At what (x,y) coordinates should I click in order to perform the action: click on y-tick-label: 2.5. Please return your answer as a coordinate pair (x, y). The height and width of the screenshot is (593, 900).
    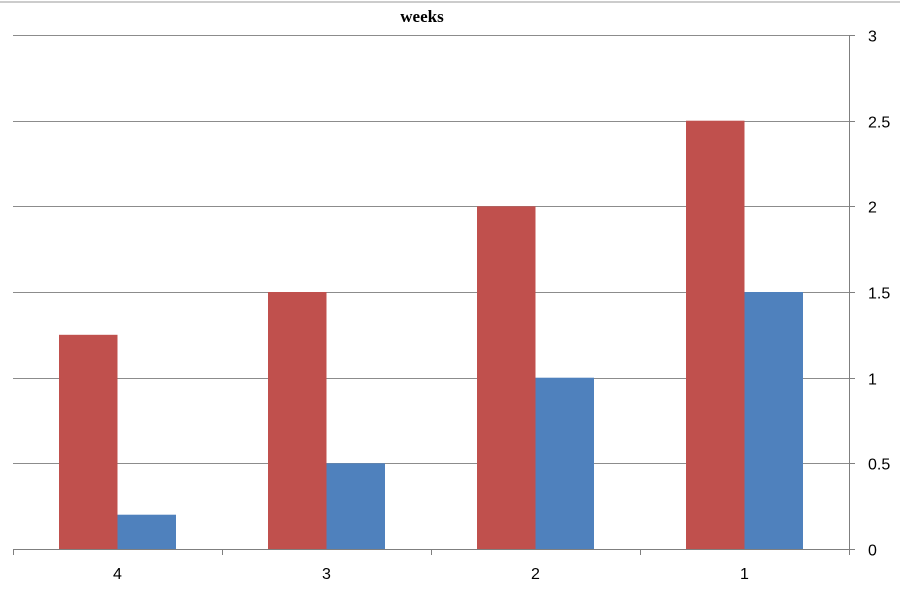
    Looking at the image, I should click on (879, 123).